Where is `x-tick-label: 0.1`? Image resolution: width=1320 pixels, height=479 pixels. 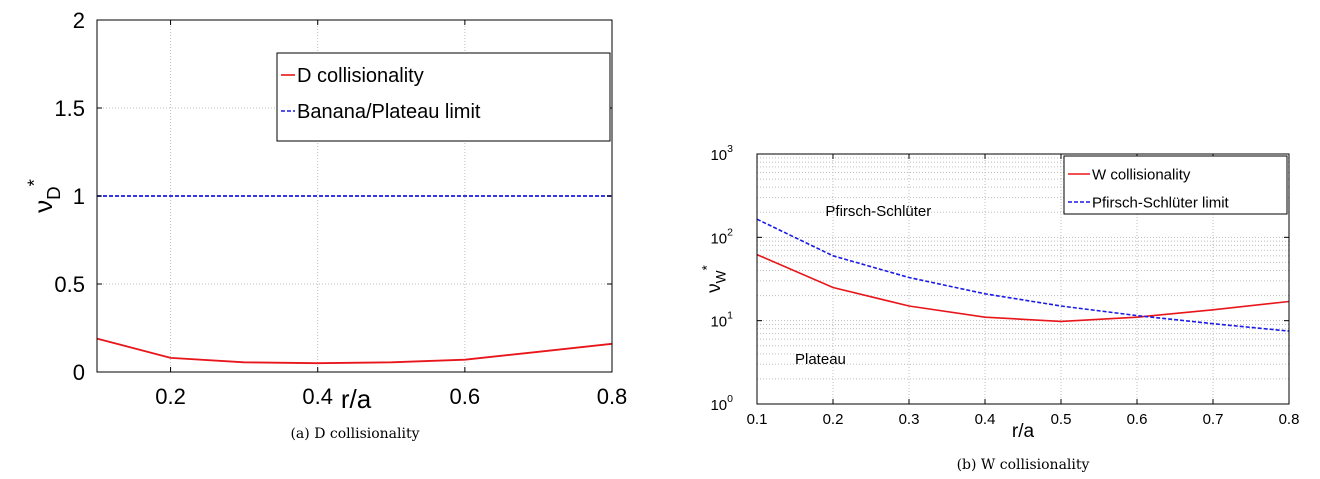
x-tick-label: 0.1 is located at coordinates (757, 419).